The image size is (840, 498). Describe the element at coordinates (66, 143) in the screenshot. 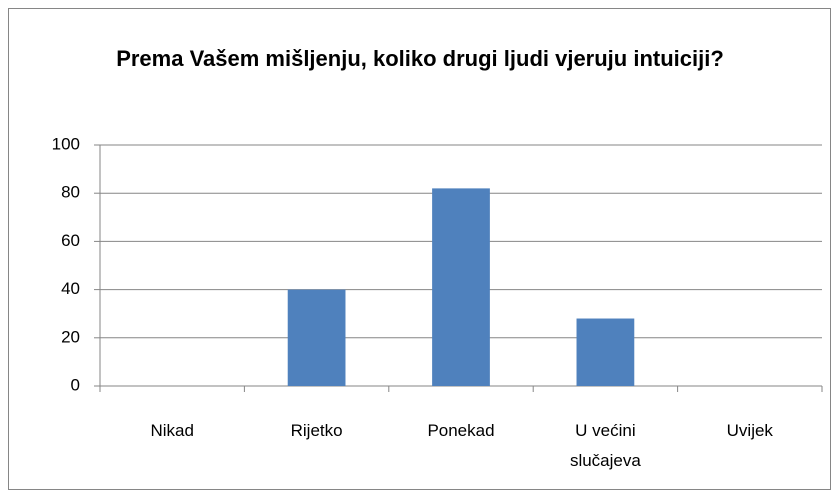

I see `y-tick-label: 100` at that location.